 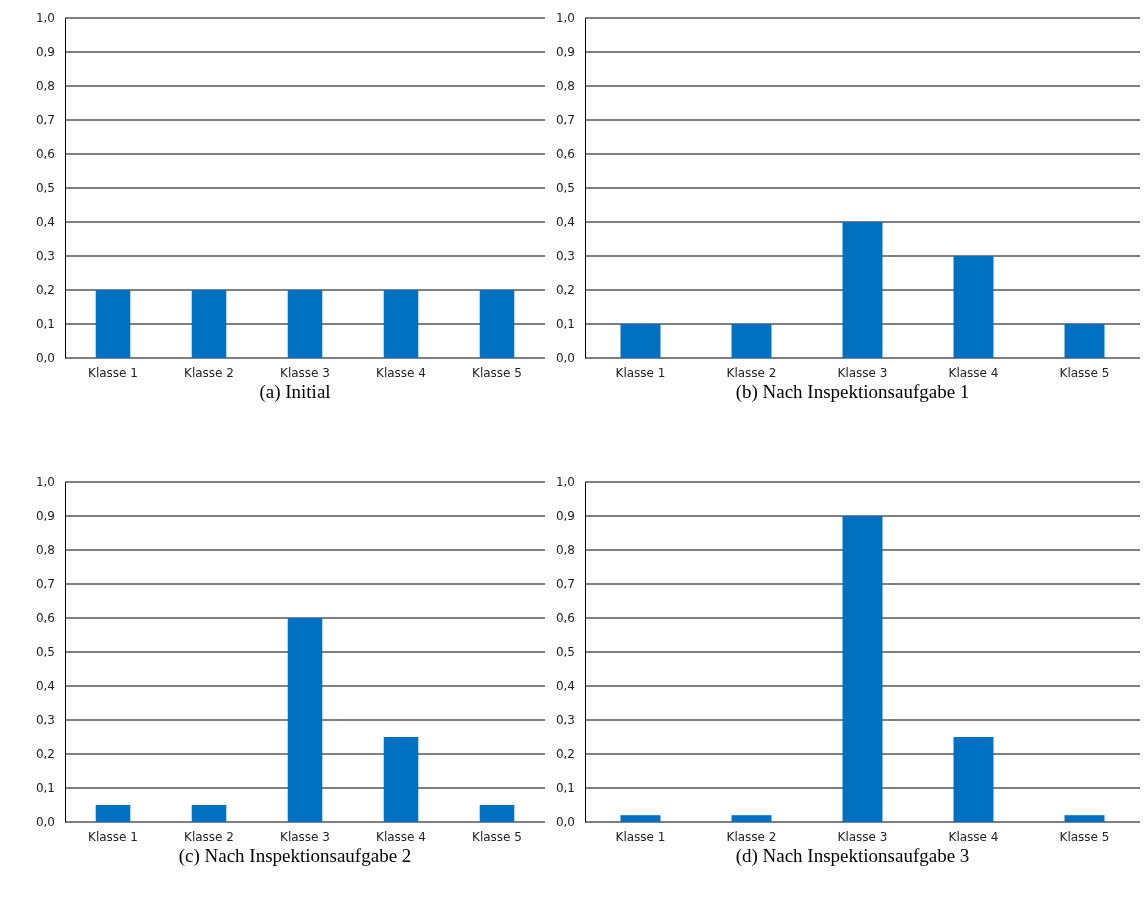 I want to click on text: (b) Nach Inspektionsaufgabe 1, so click(x=852, y=392).